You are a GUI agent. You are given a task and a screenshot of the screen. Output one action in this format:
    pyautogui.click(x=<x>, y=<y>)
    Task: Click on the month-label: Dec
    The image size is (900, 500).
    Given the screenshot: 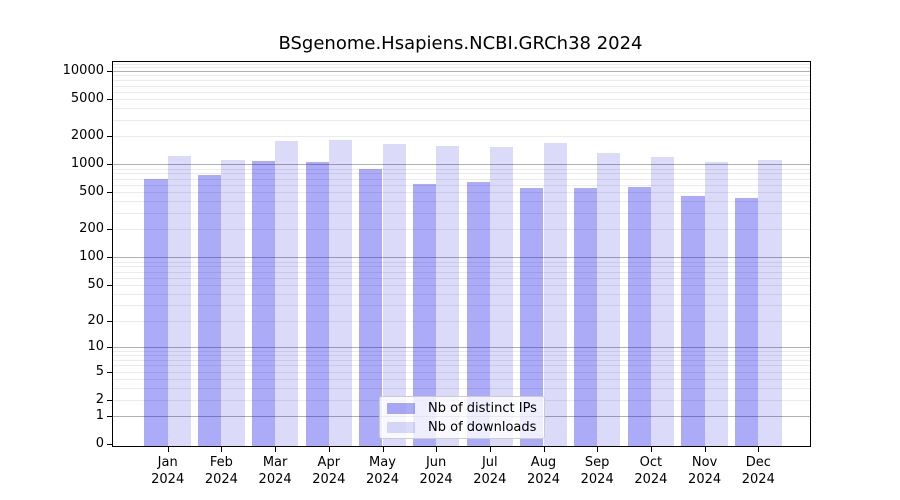 What is the action you would take?
    pyautogui.click(x=758, y=462)
    